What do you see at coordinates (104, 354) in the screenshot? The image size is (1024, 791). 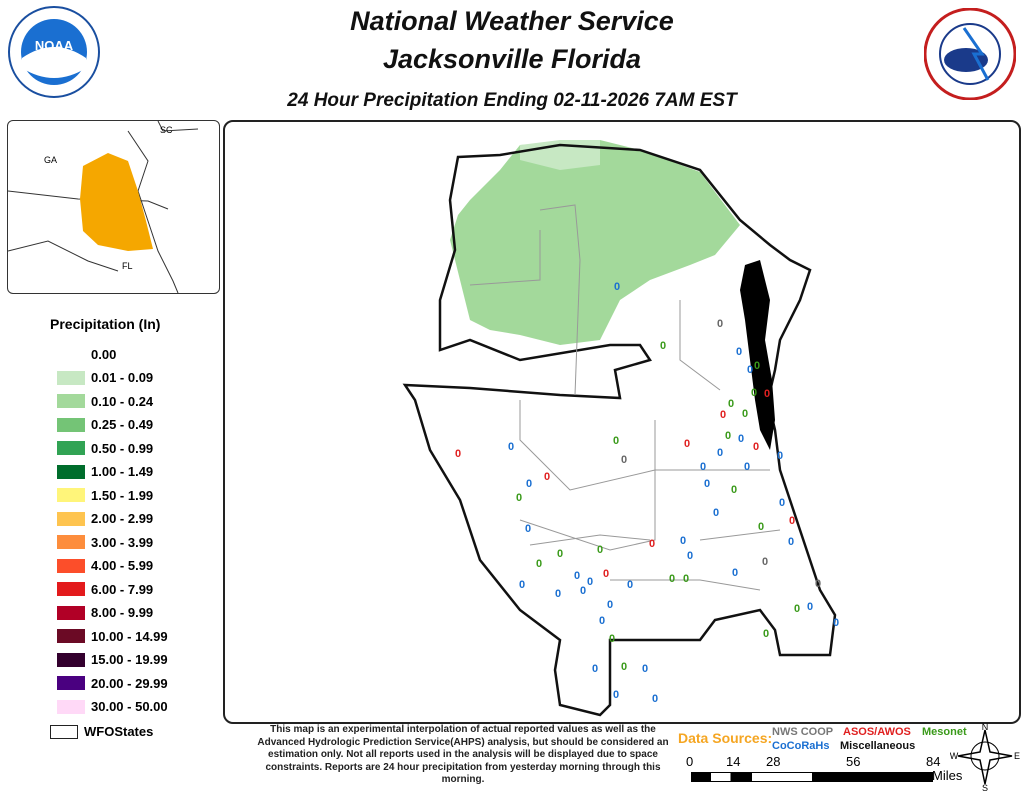 I see `legend-label: 0.00` at bounding box center [104, 354].